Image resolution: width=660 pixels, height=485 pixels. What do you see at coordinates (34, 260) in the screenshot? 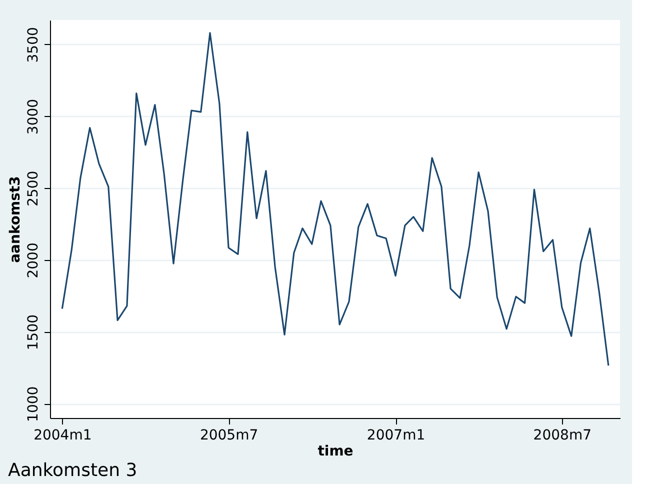
I see `y-tick-label: 2000` at bounding box center [34, 260].